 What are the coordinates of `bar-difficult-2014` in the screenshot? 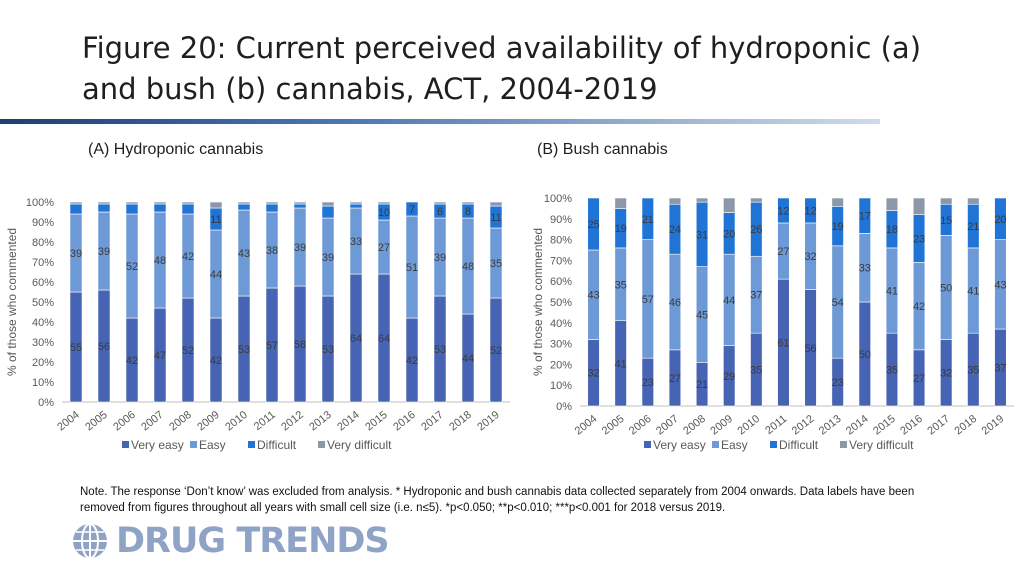 It's located at (864, 215).